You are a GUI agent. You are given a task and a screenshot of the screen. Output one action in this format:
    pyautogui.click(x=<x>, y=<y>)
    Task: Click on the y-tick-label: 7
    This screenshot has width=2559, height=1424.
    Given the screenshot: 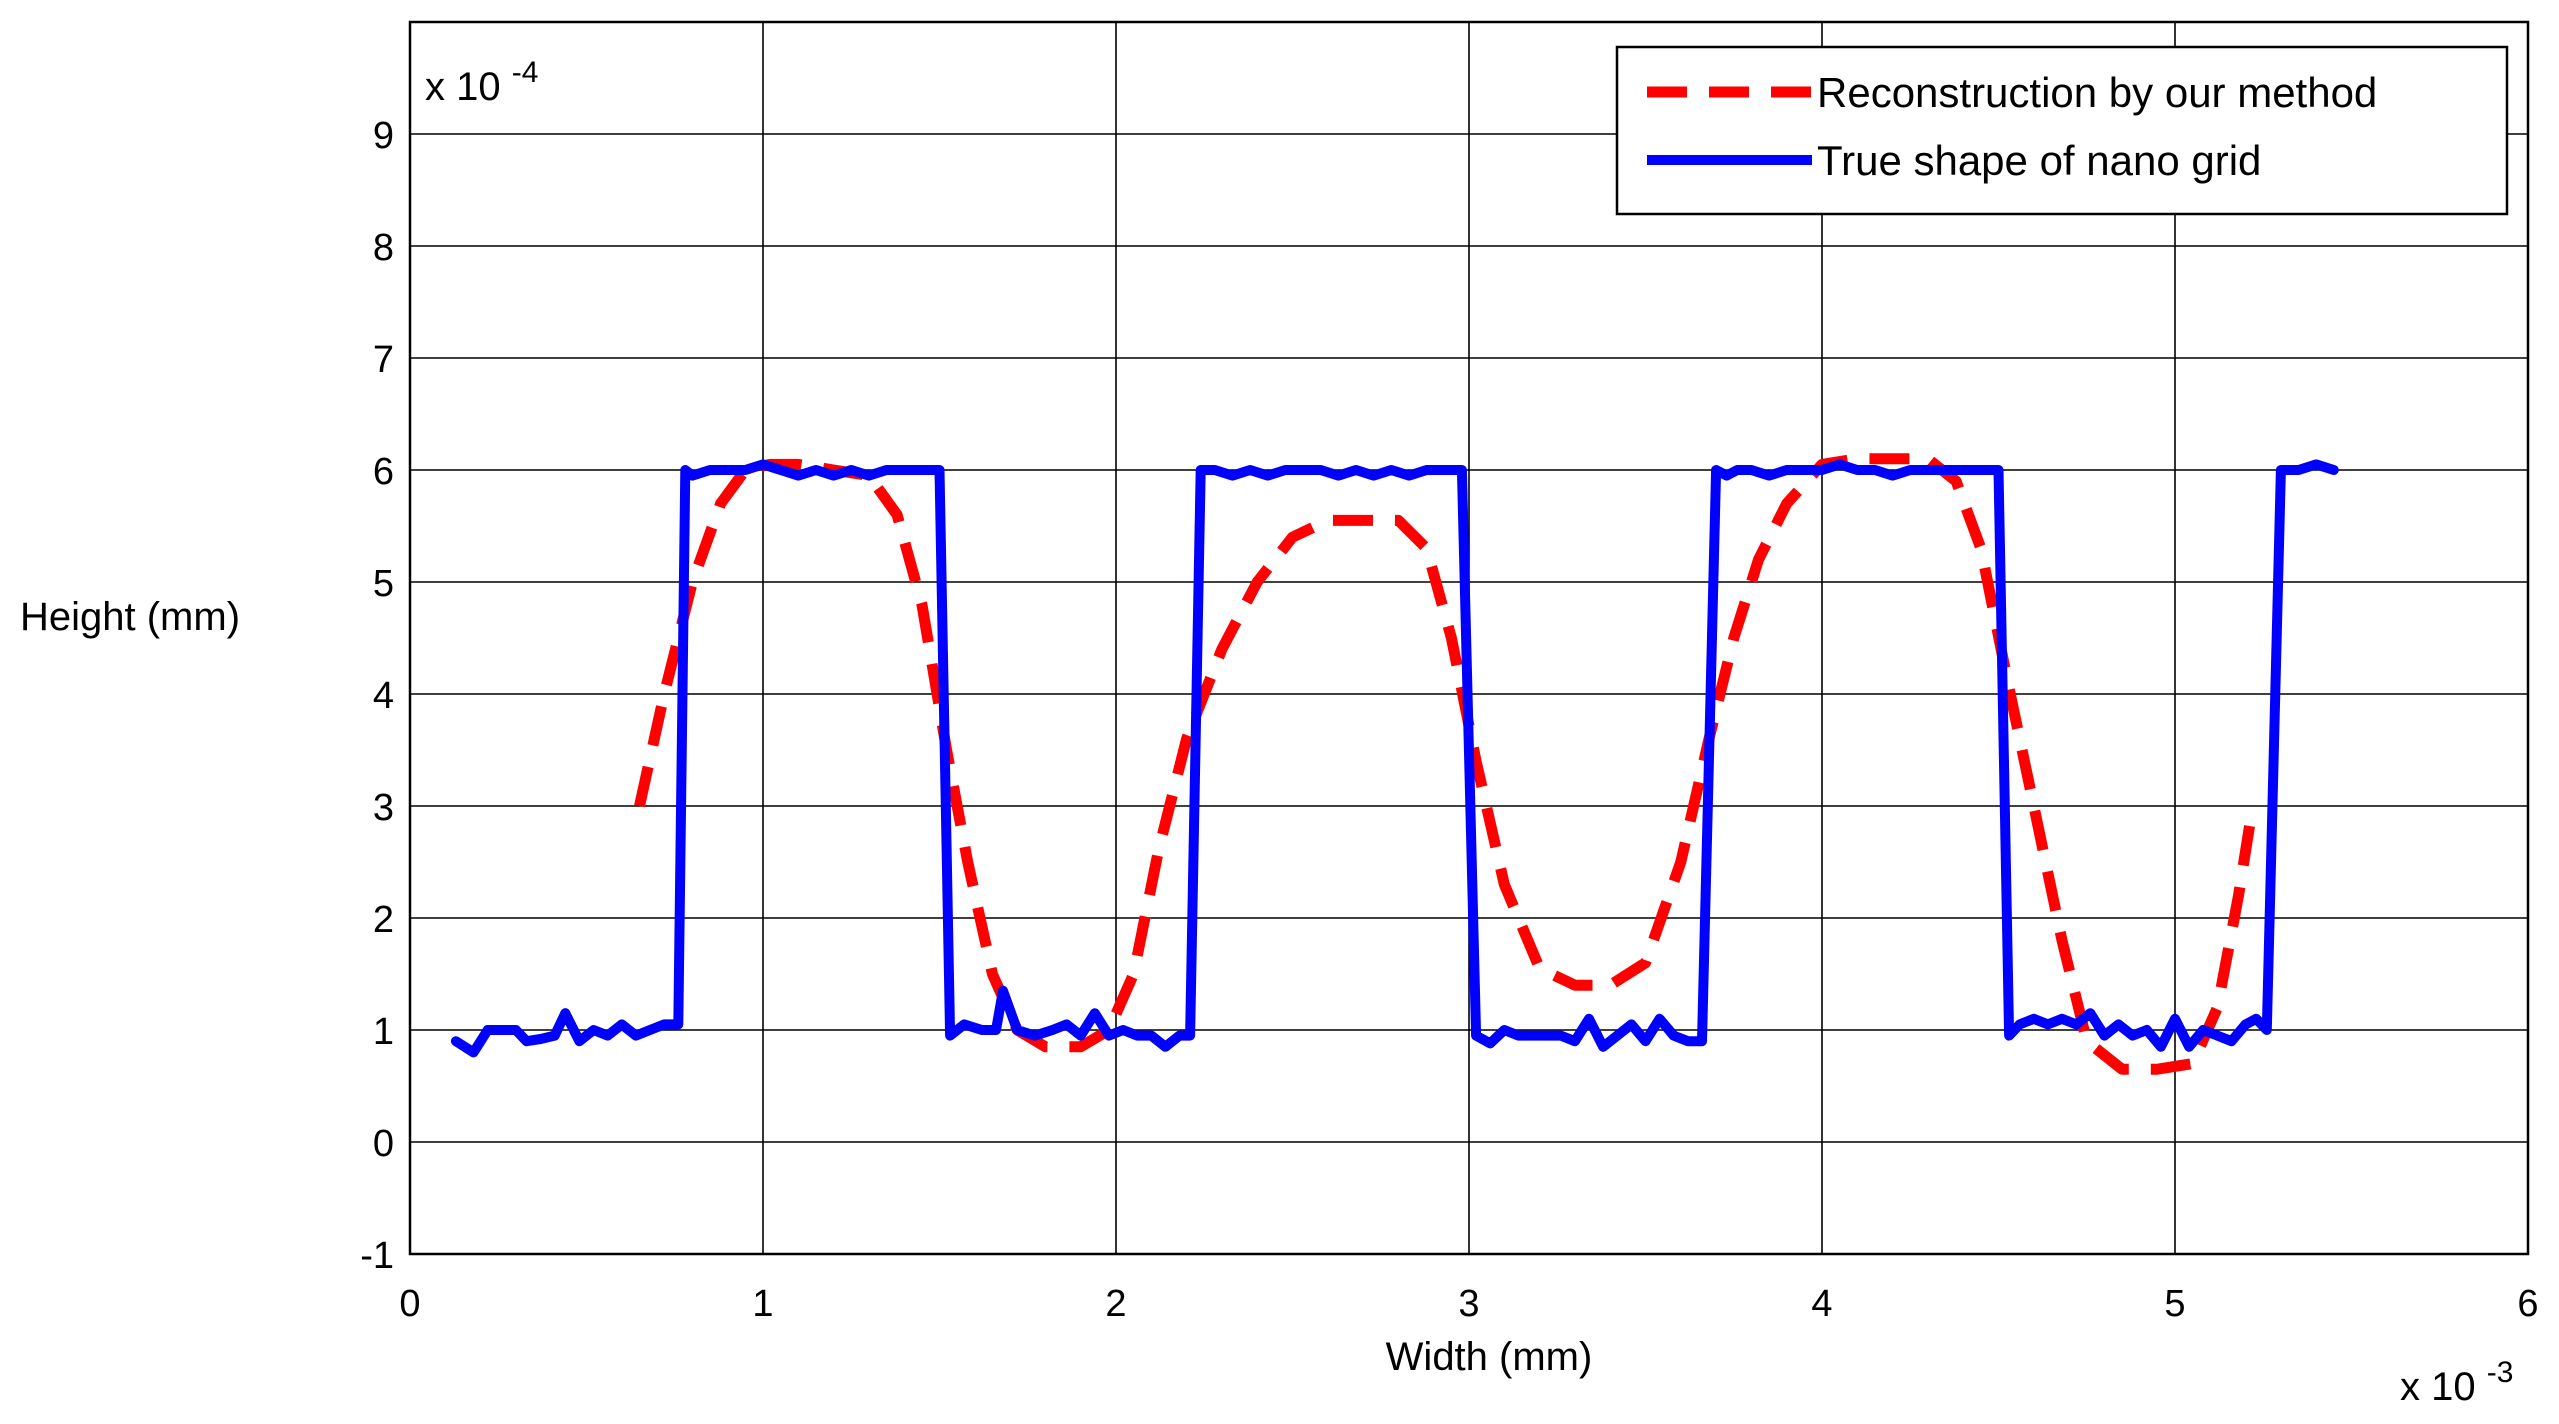 What is the action you would take?
    pyautogui.click(x=383, y=360)
    